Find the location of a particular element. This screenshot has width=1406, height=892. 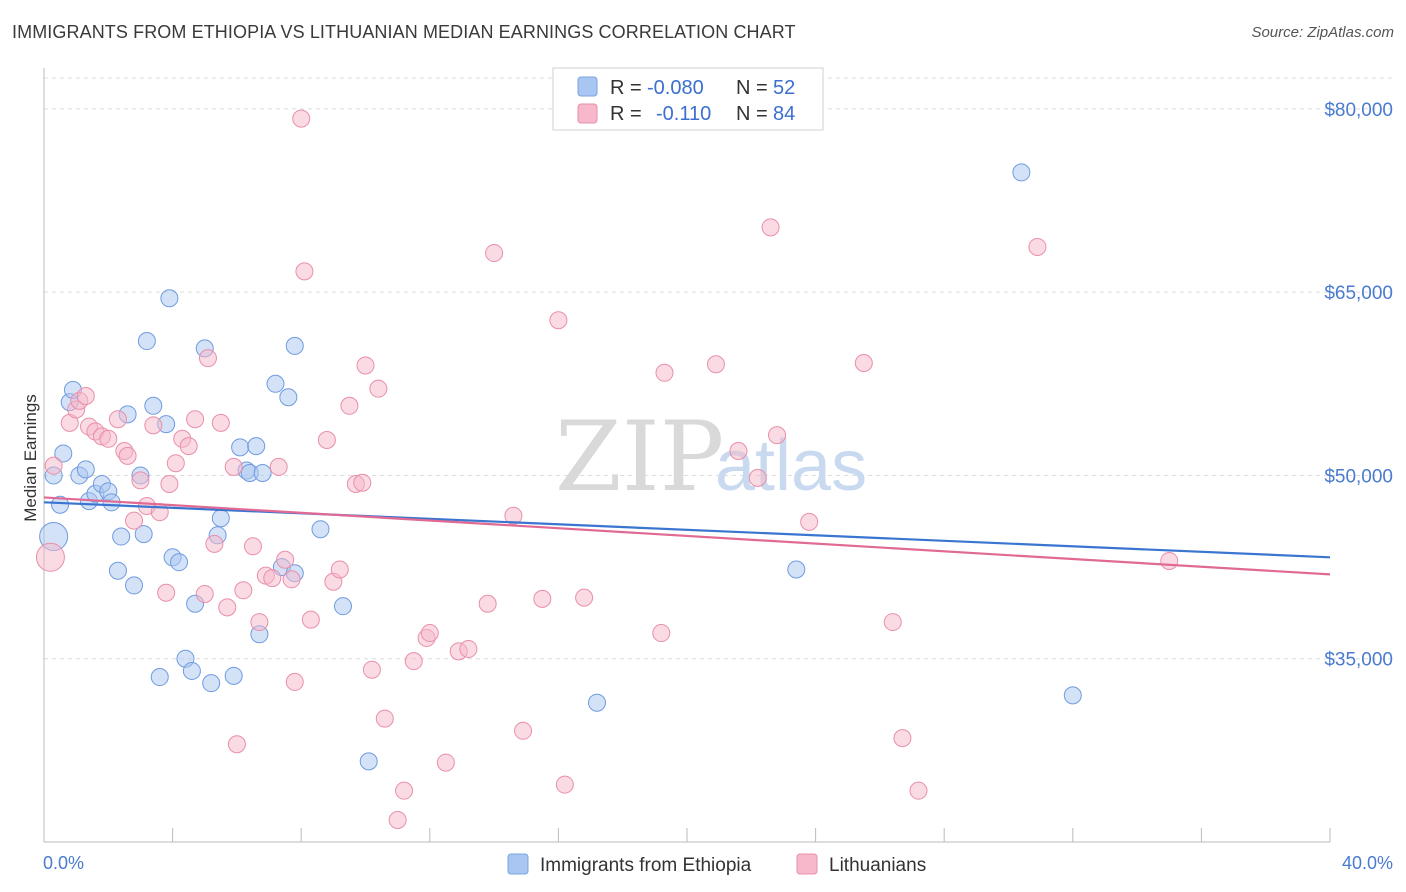

watermark: ZIP atlas is located at coordinates (711, 457).